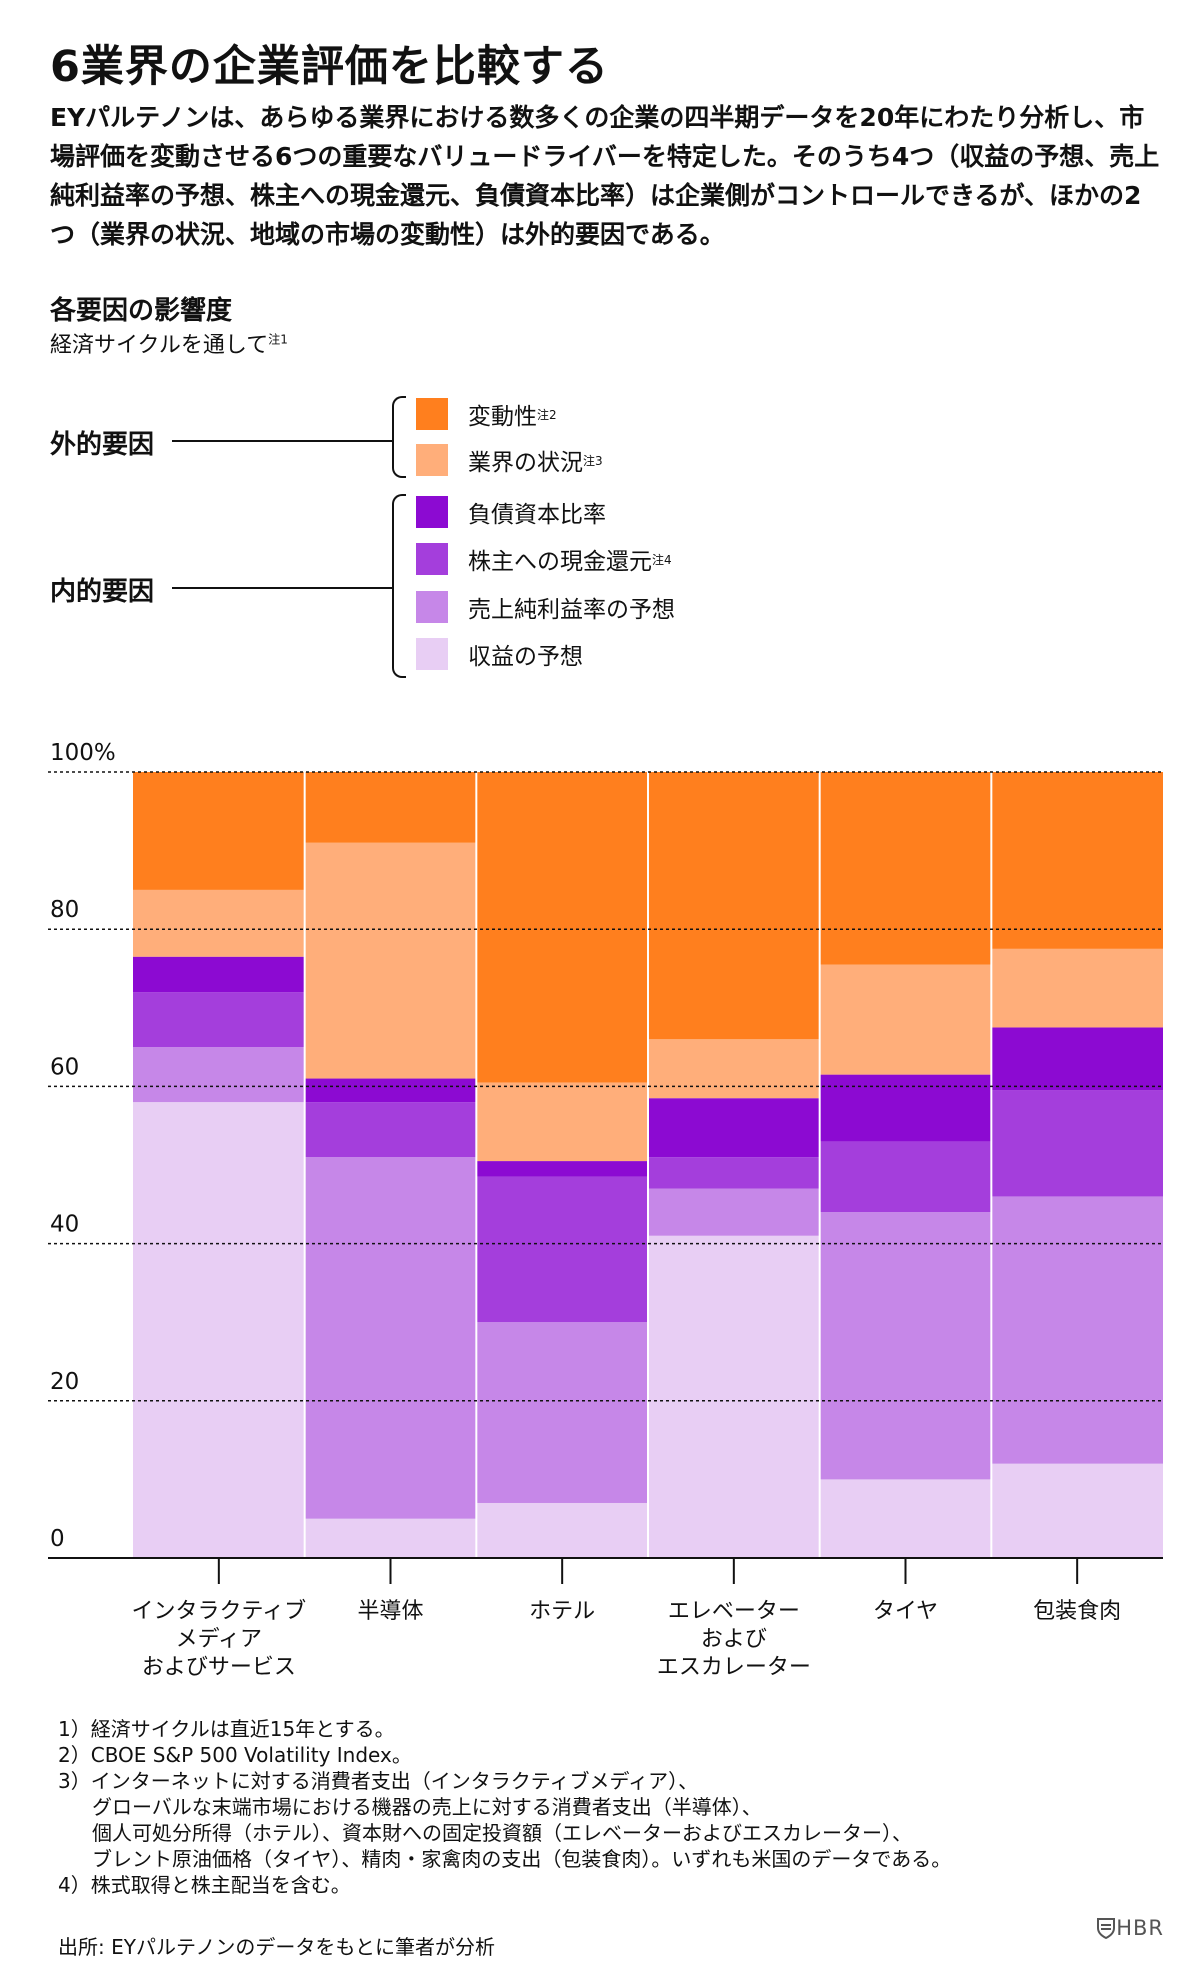  I want to click on legend-label: 業界の状況, so click(525, 463).